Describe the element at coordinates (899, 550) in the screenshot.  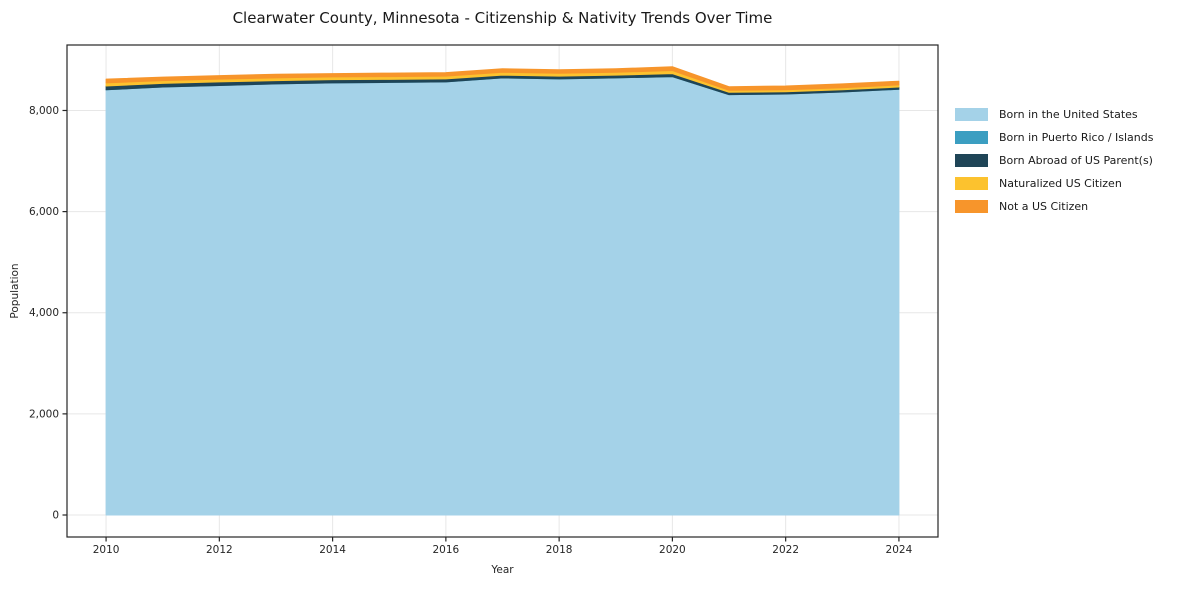
I see `x-tick-label: 2024` at that location.